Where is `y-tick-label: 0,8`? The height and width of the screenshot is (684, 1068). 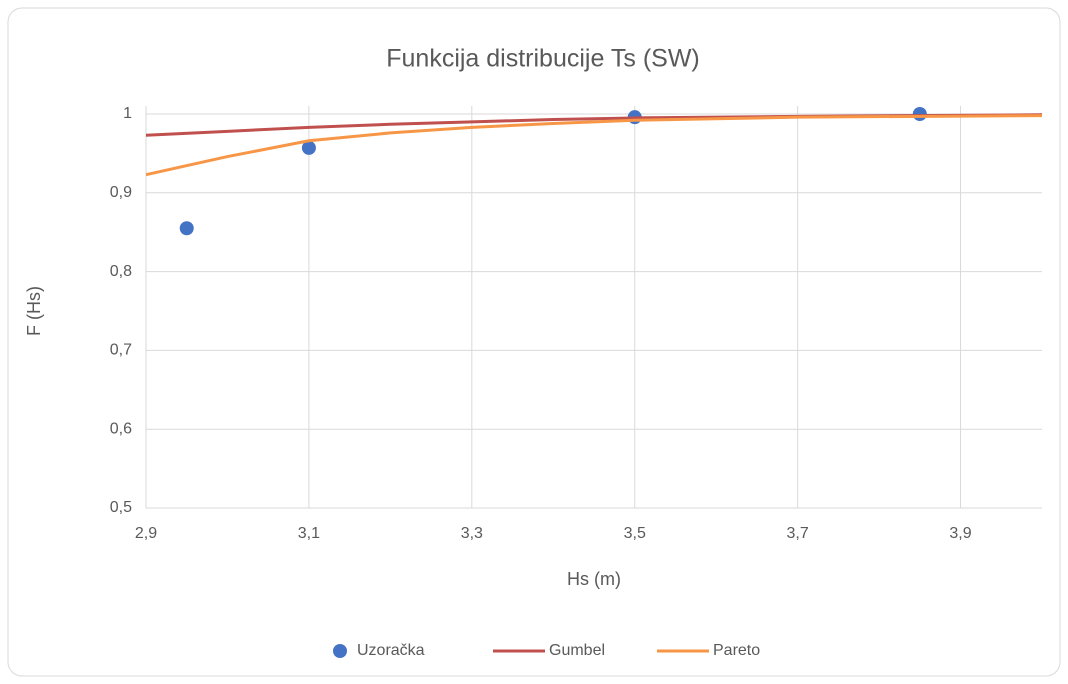
y-tick-label: 0,8 is located at coordinates (121, 271).